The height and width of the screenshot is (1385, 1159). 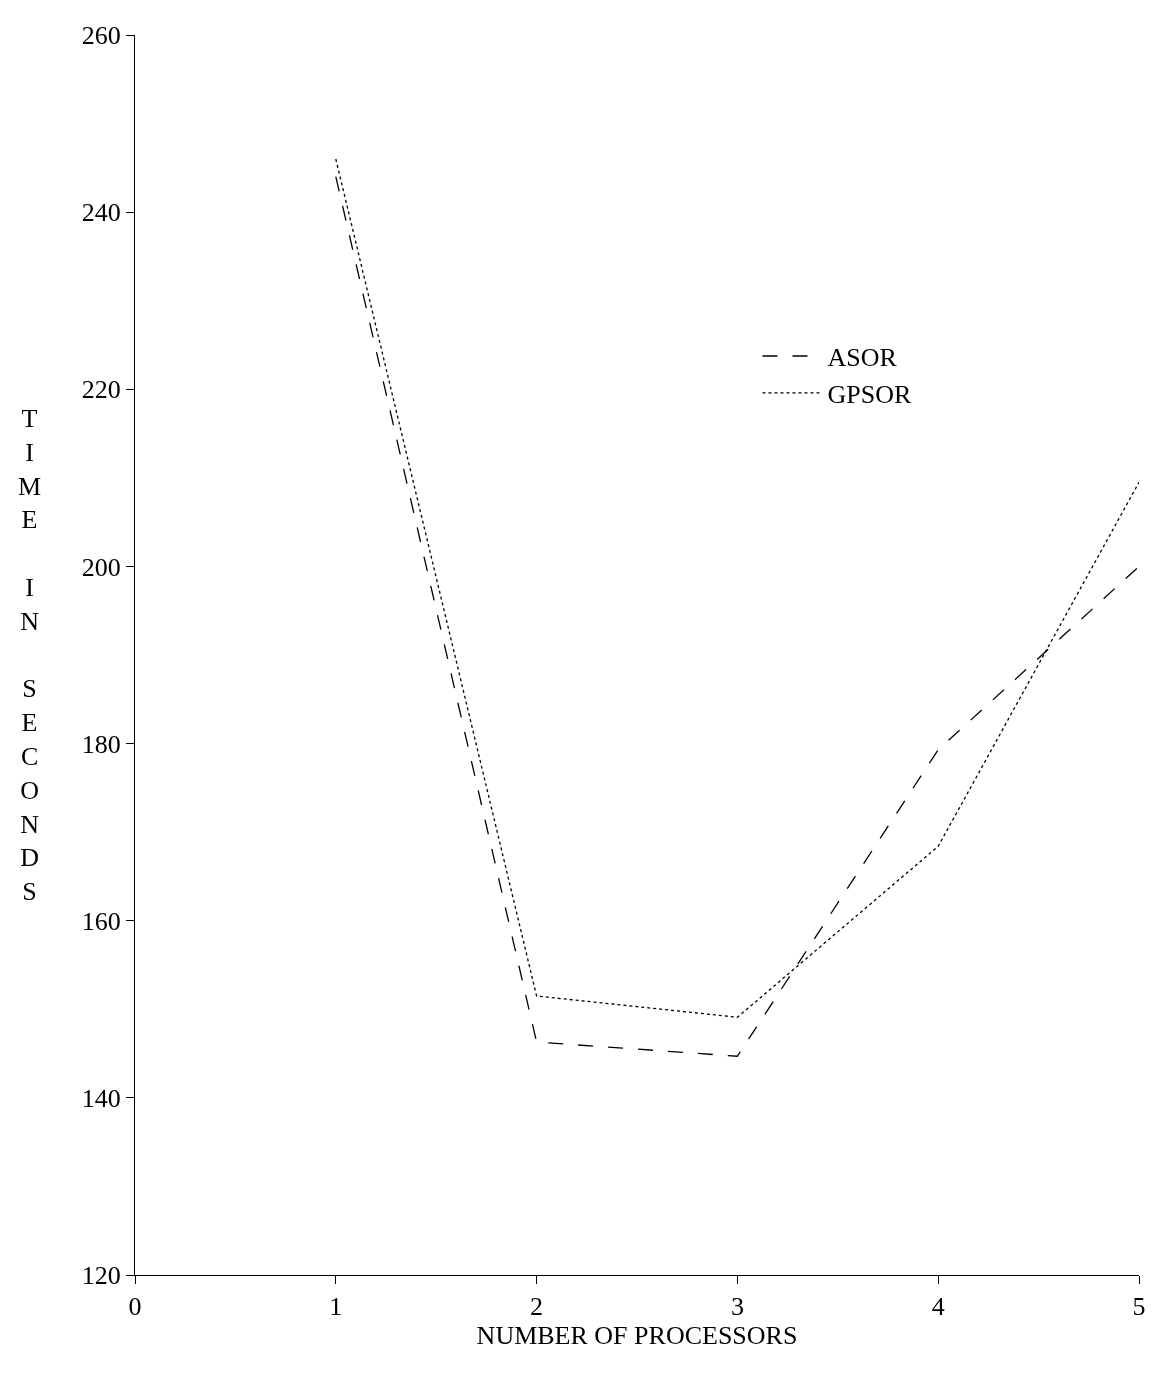 What do you see at coordinates (336, 1307) in the screenshot?
I see `x-tick-label: 1` at bounding box center [336, 1307].